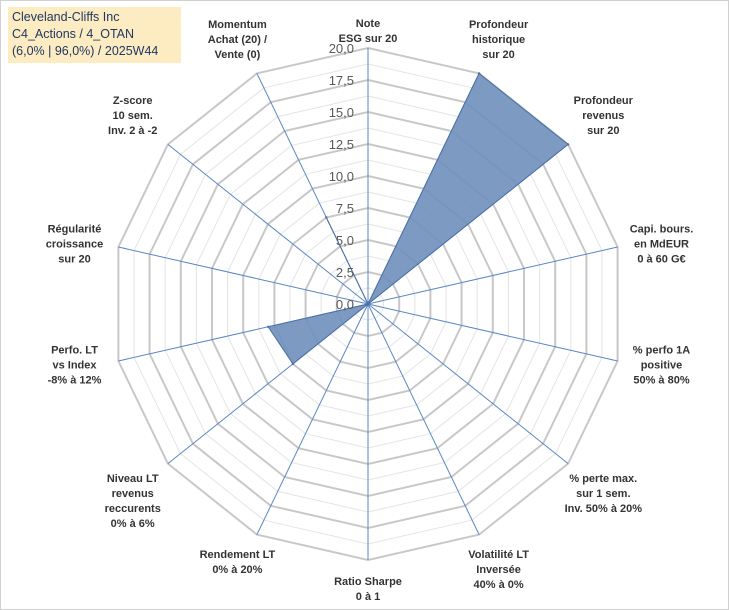 The image size is (729, 610). Describe the element at coordinates (133, 501) in the screenshot. I see `axis-label: Niveau LT revenus reccurents 0% à 6%` at that location.